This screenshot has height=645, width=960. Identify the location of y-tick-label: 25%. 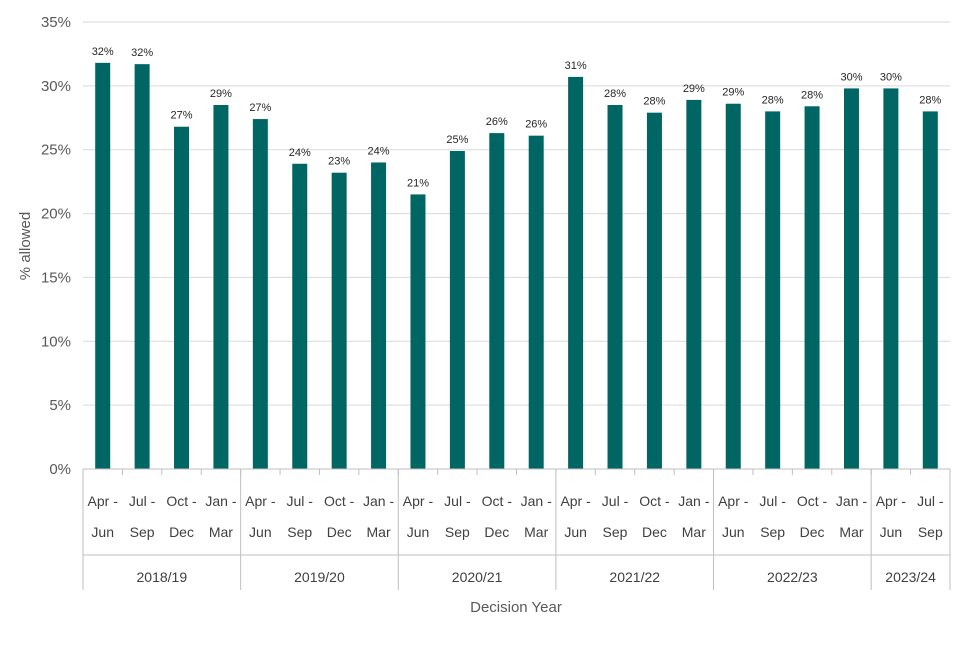
(56, 150).